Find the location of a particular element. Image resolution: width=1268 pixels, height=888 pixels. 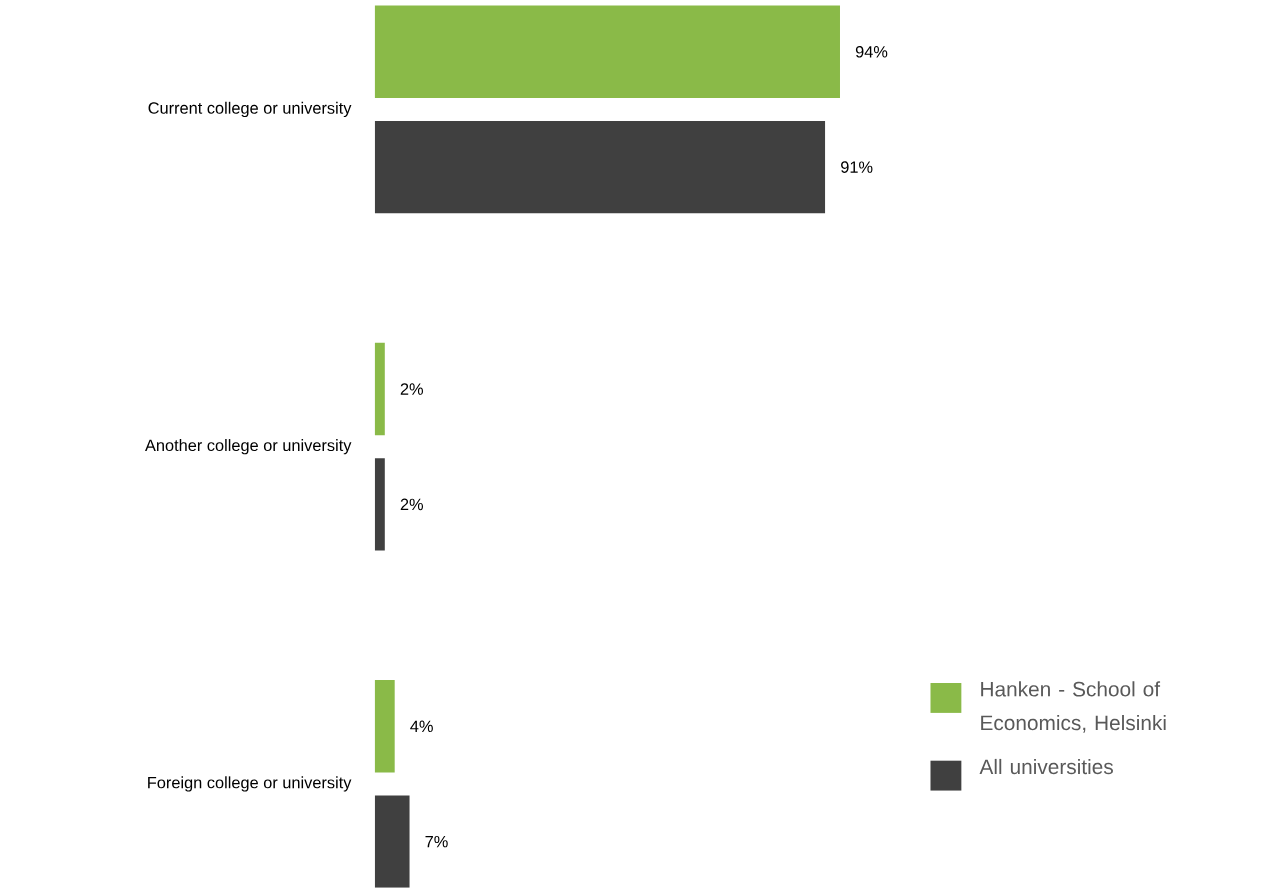

legend-label: Hanken - School of Economics, Helsinki is located at coordinates (1073, 707).